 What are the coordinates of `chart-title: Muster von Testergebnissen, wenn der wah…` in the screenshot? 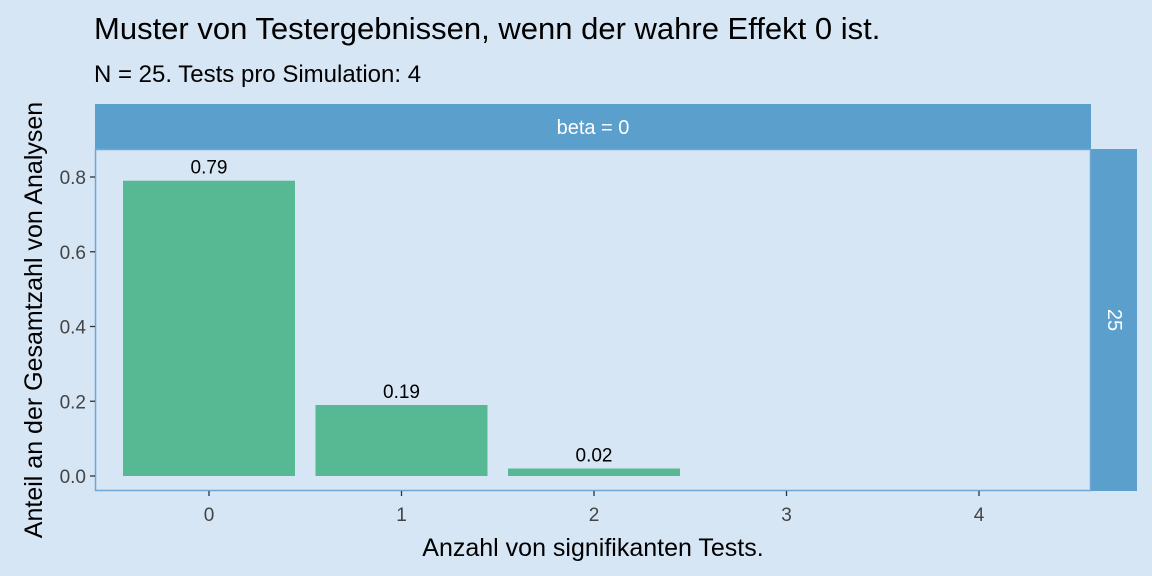 It's located at (487, 28).